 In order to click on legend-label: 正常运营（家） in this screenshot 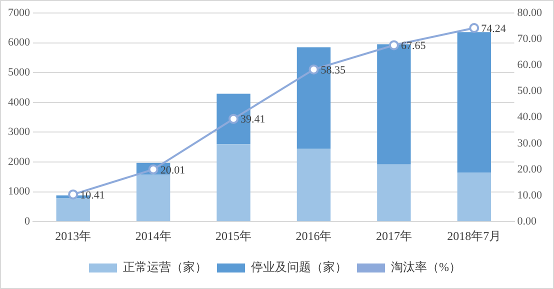, I will do `click(165, 267)`.